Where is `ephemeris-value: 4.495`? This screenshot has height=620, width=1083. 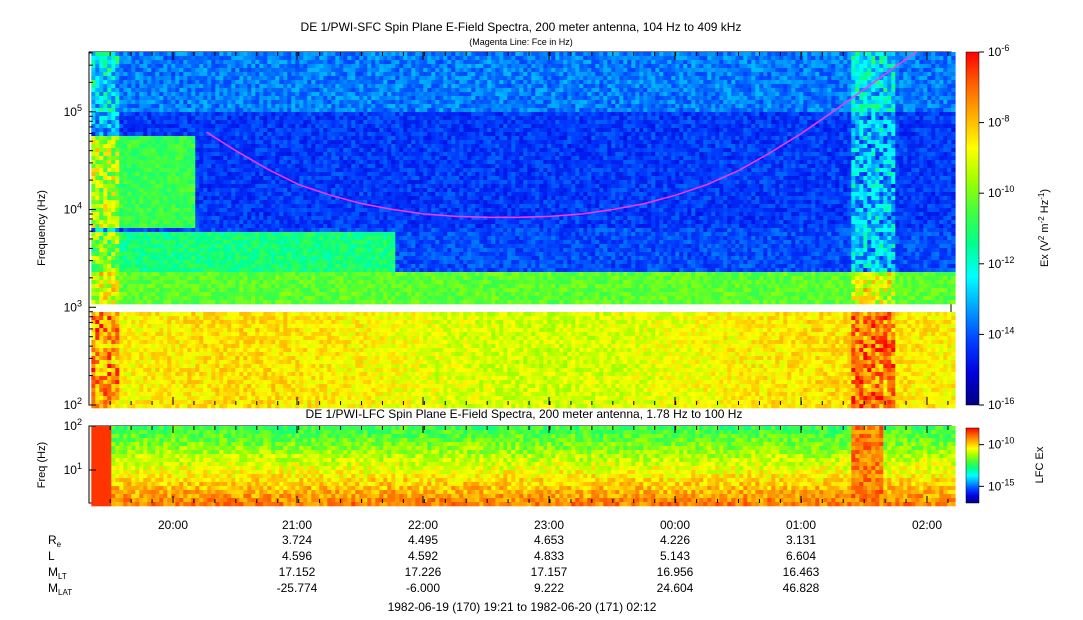 ephemeris-value: 4.495 is located at coordinates (423, 540).